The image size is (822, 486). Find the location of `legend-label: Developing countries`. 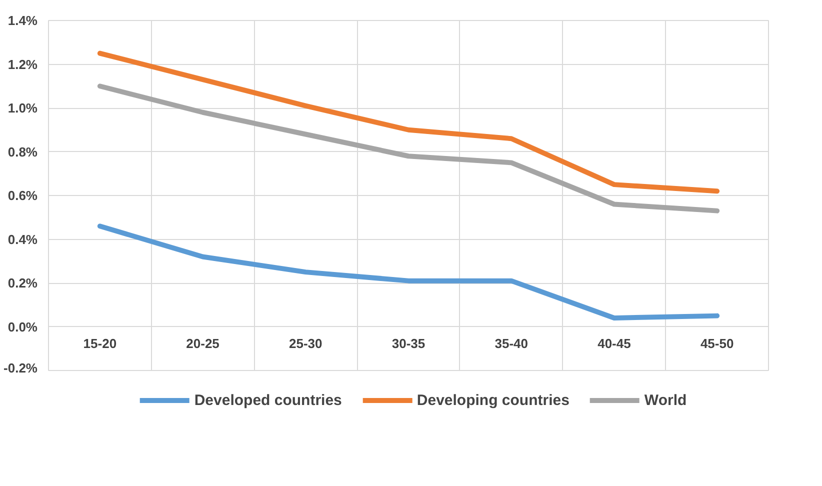

legend-label: Developing countries is located at coordinates (493, 400).